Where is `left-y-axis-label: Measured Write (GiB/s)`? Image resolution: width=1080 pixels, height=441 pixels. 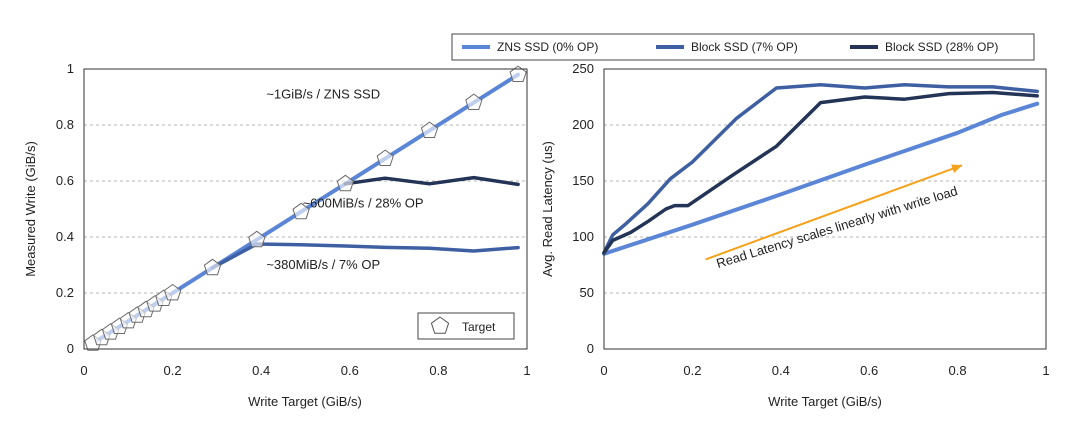
left-y-axis-label: Measured Write (GiB/s) is located at coordinates (30, 209).